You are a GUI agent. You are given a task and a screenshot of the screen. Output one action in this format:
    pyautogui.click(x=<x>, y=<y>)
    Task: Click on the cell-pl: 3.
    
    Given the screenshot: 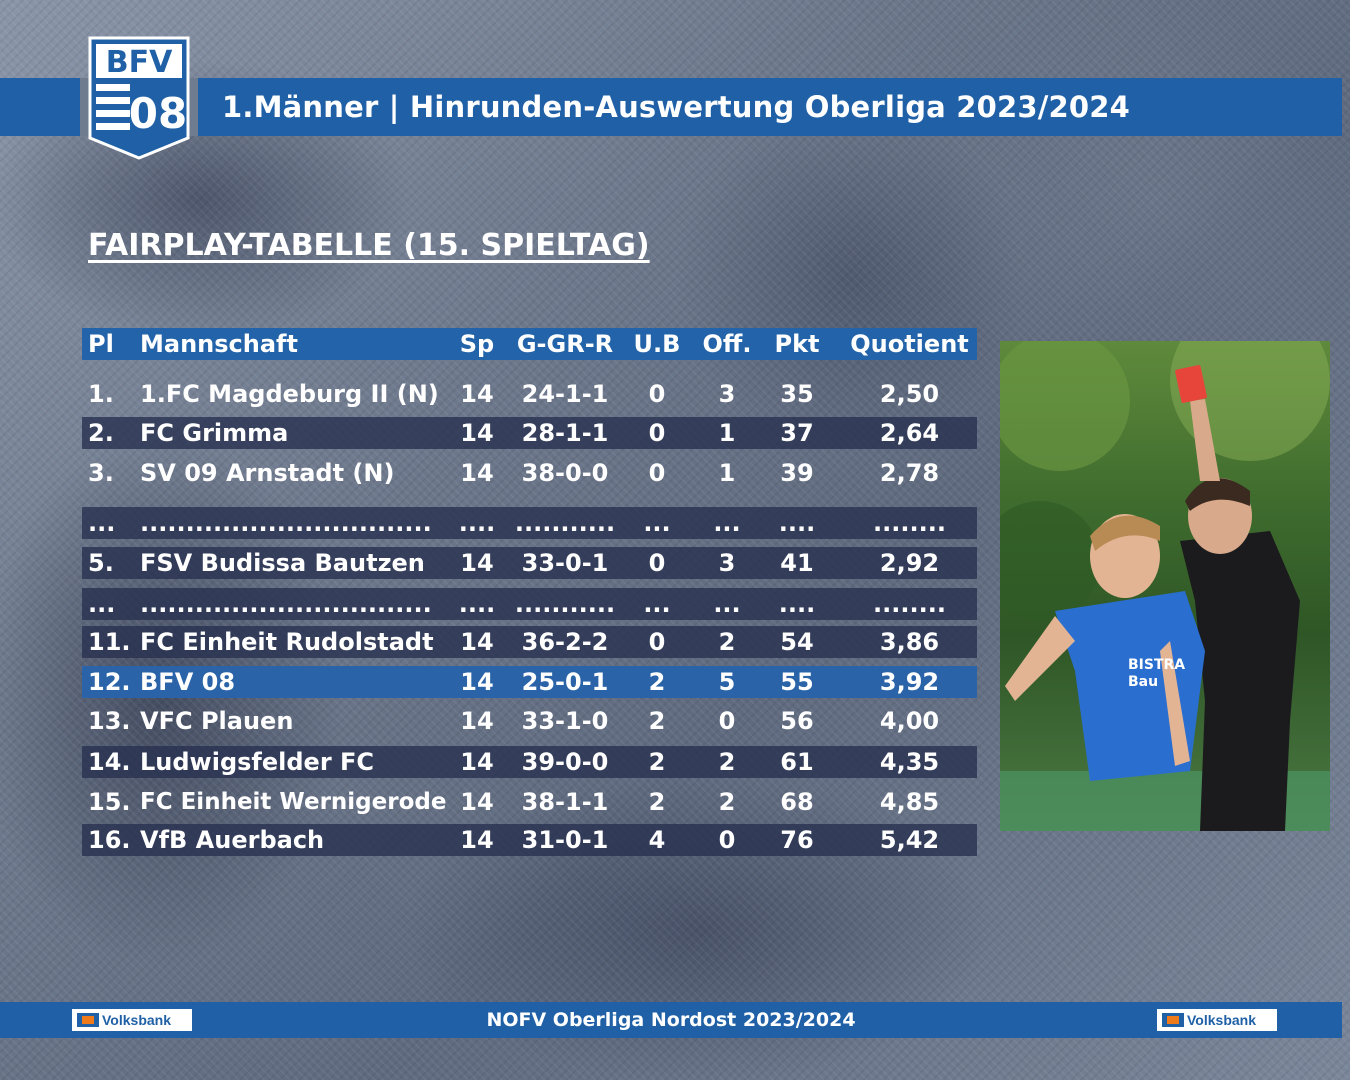 What is the action you would take?
    pyautogui.click(x=101, y=473)
    